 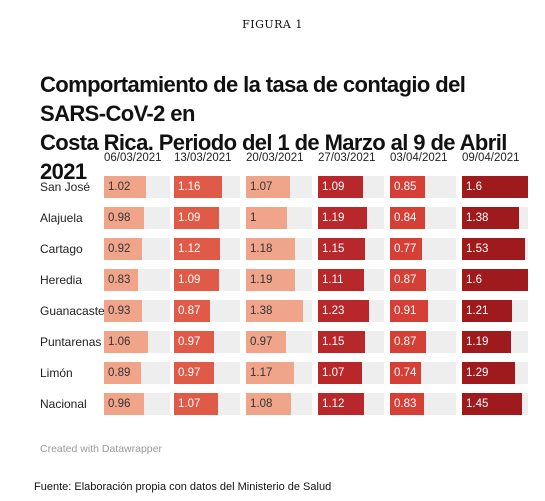 I want to click on value-label: 1.38, so click(x=477, y=218).